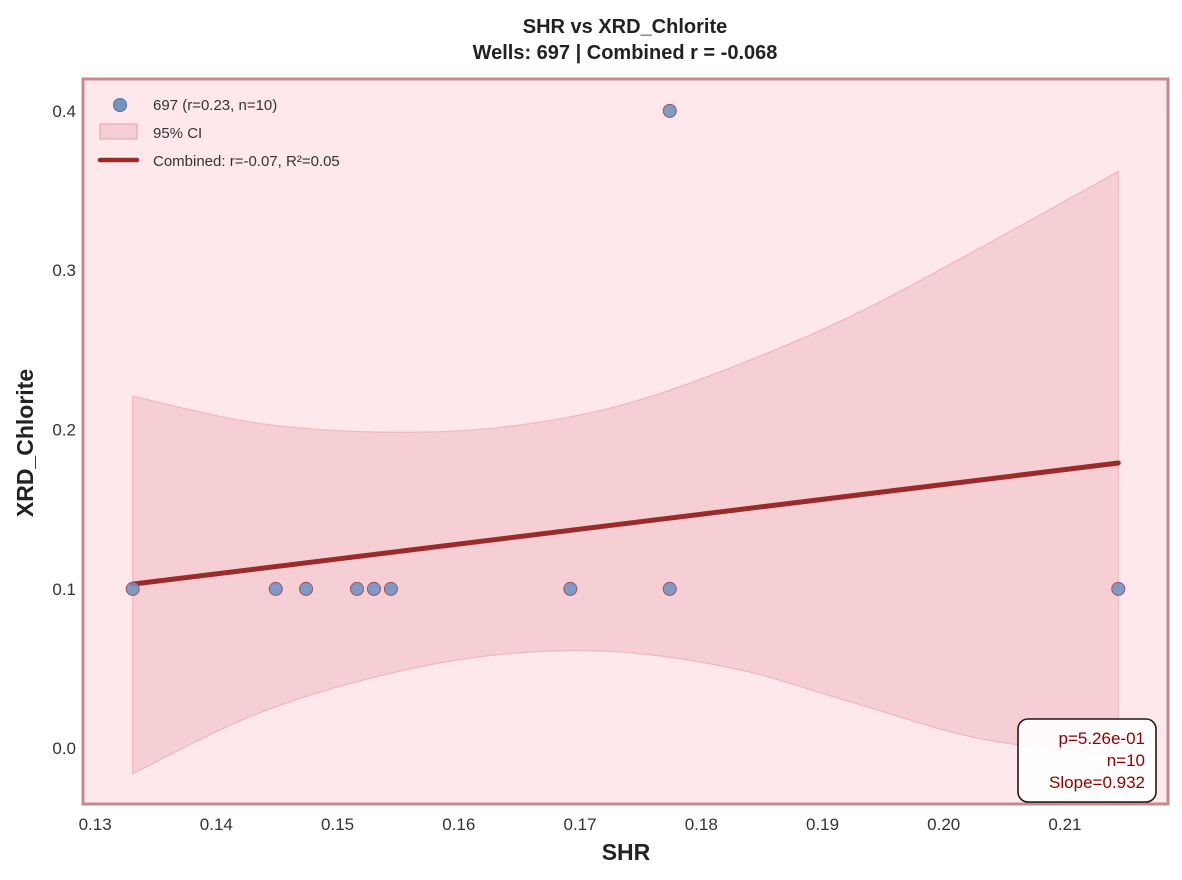 This screenshot has width=1182, height=880. What do you see at coordinates (64, 270) in the screenshot?
I see `y-tick-label: 0.3` at bounding box center [64, 270].